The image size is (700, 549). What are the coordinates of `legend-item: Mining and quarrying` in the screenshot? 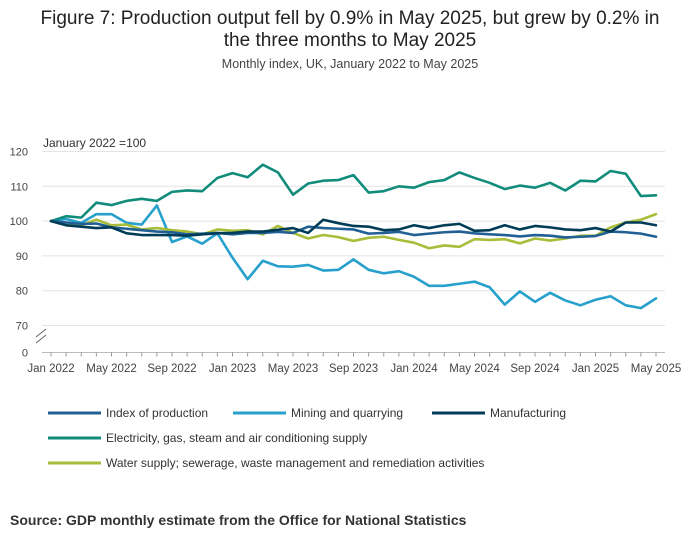 It's located at (318, 413).